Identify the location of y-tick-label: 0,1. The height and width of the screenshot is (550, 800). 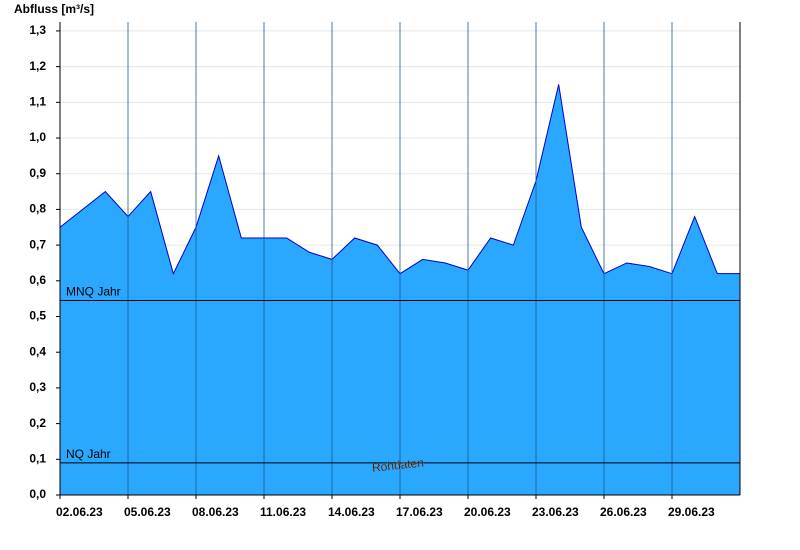
(37, 458).